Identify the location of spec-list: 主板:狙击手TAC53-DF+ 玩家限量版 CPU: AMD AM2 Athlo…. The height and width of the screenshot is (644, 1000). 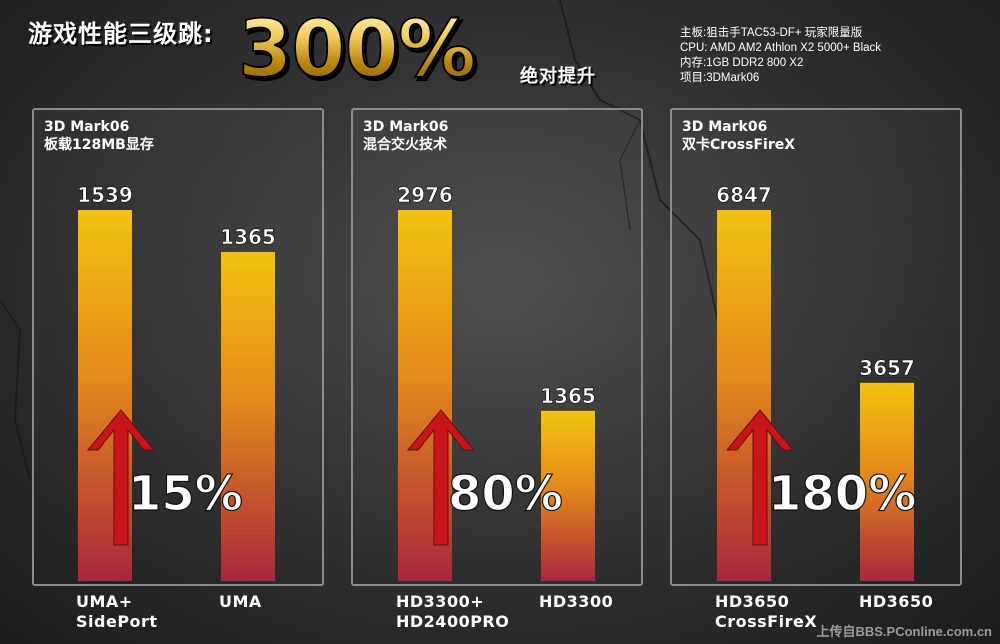
(780, 56).